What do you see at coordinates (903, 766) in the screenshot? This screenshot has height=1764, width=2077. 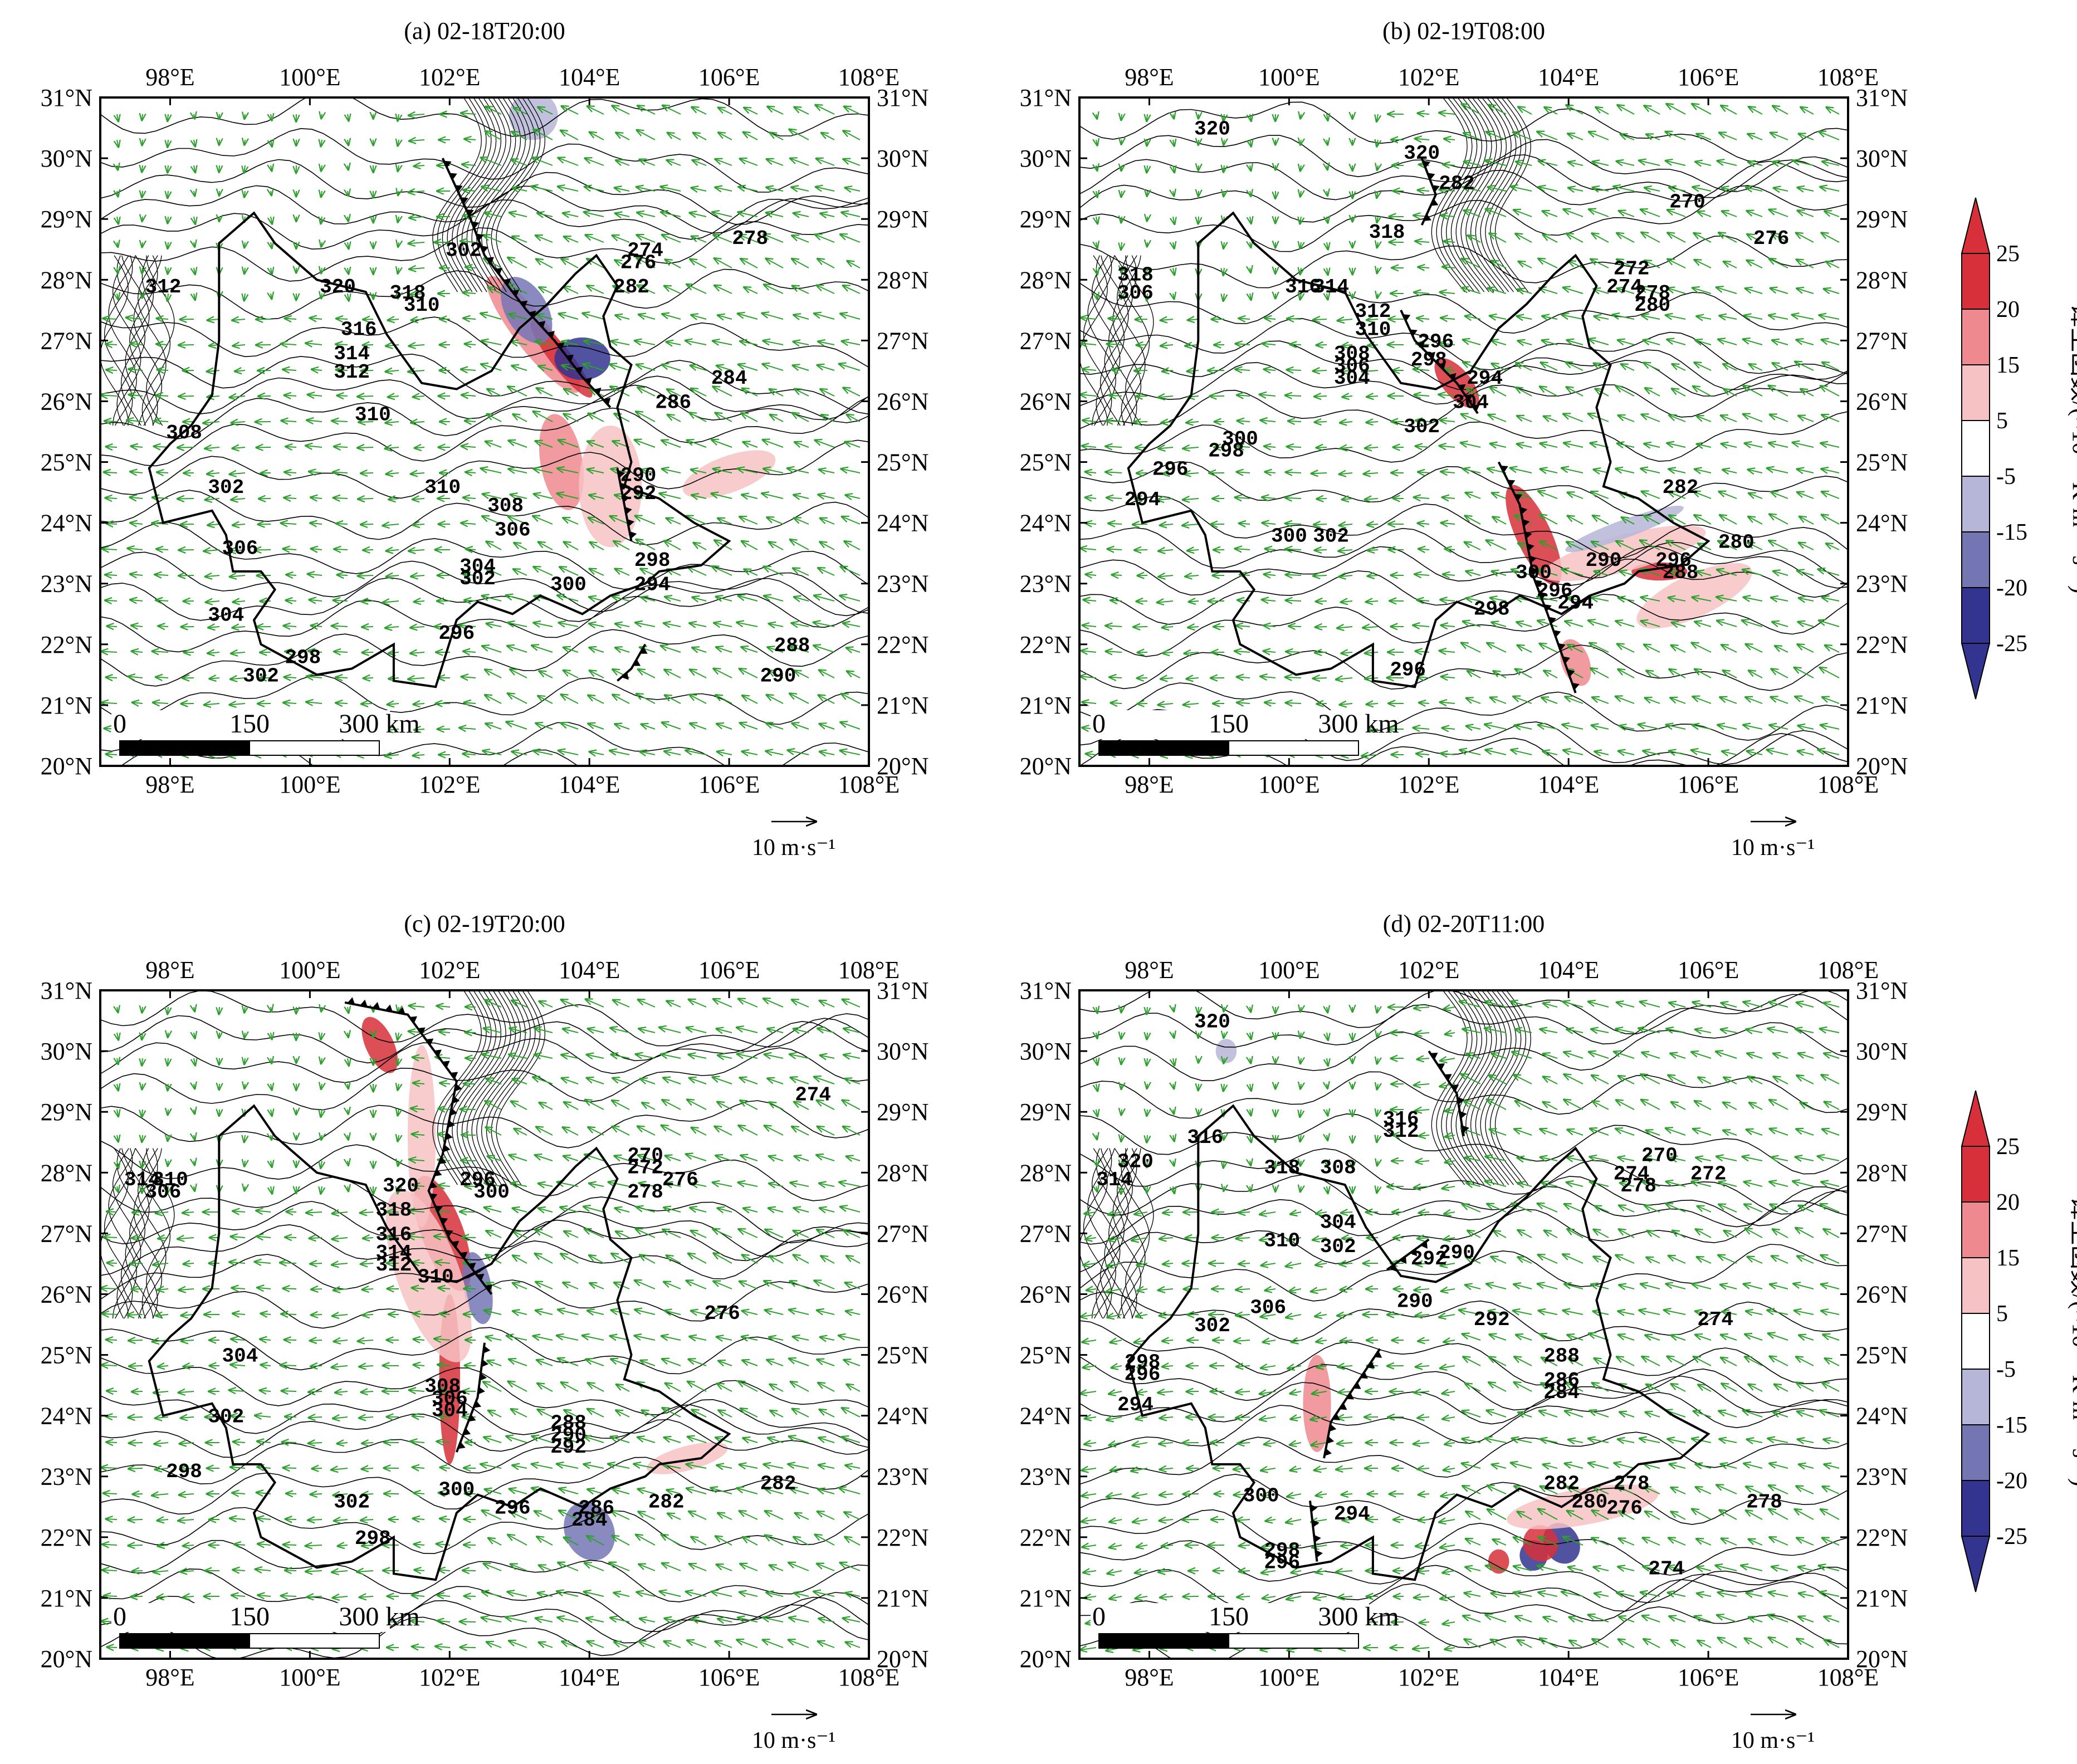 I see `y-tick-label-right: 20°N` at bounding box center [903, 766].